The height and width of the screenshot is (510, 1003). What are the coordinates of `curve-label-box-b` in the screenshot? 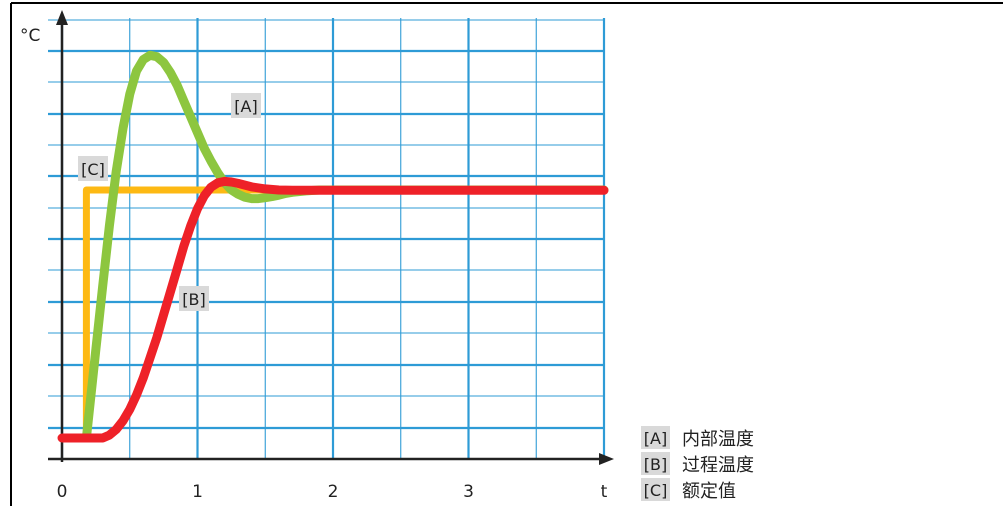 It's located at (194, 298).